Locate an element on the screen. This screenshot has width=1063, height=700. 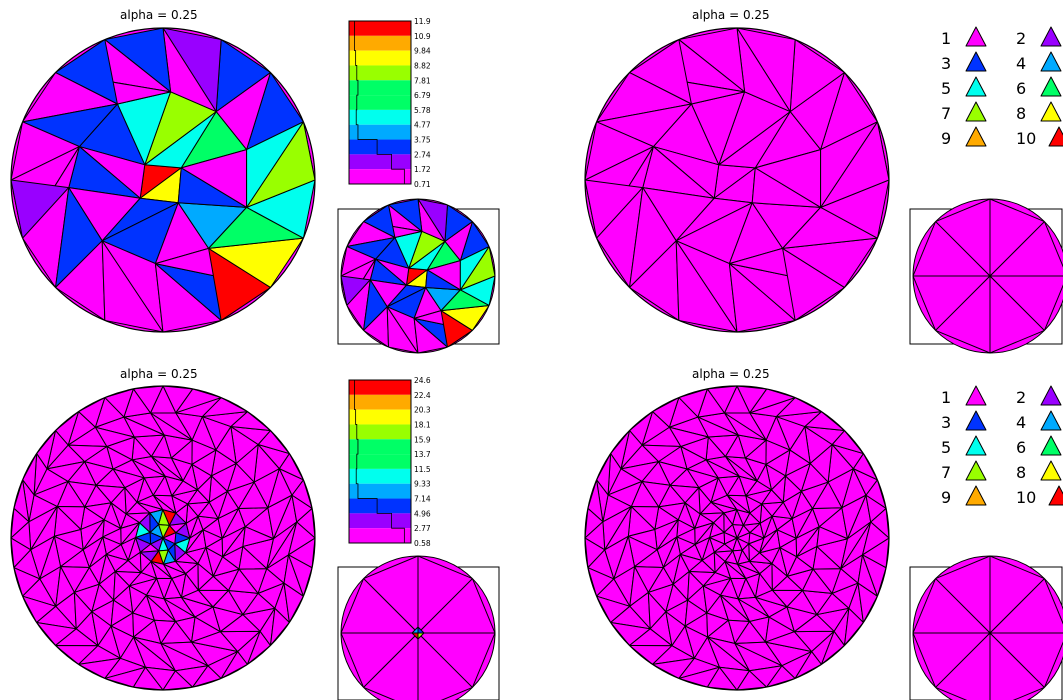
inset-mesh-top-left-triangle is located at coordinates (474, 268).